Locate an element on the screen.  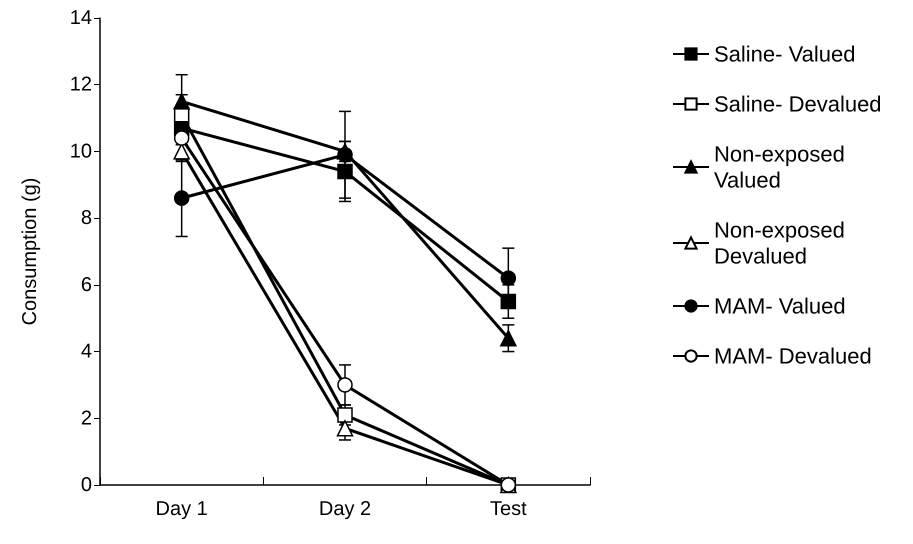
y-tick-label: 6 is located at coordinates (86, 285).